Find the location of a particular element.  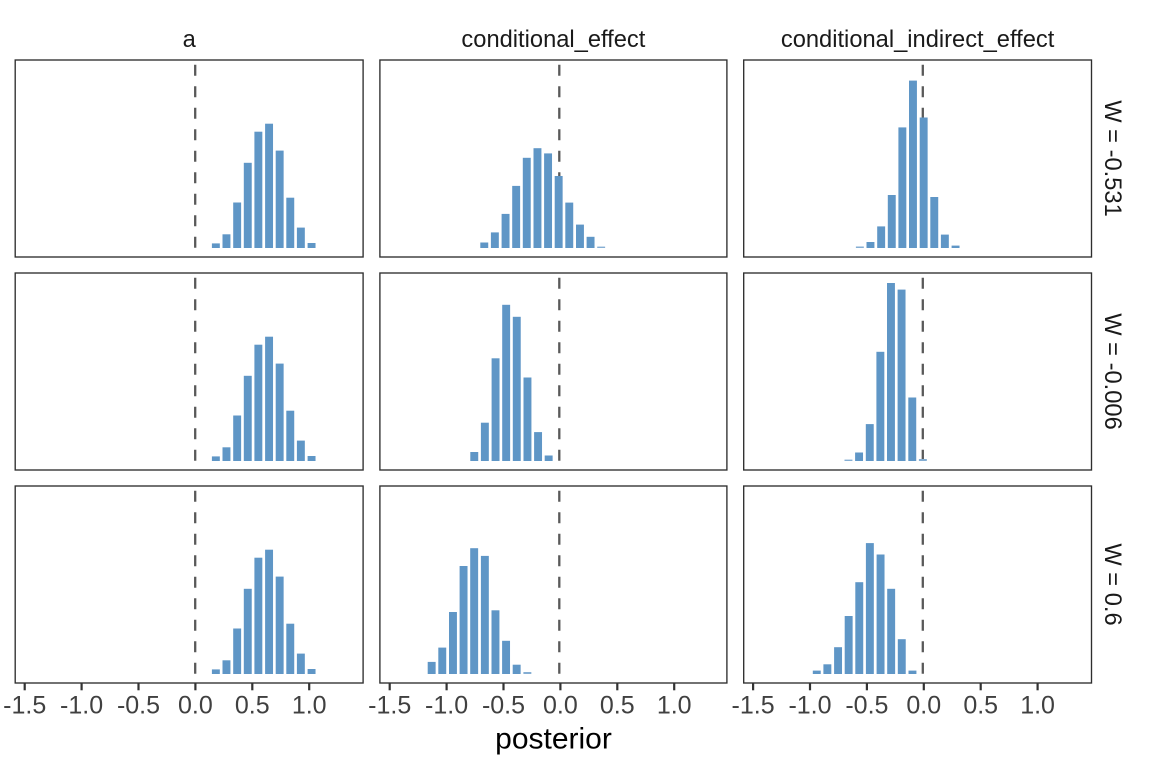

svg-text: W = -0.531 is located at coordinates (1112, 158).